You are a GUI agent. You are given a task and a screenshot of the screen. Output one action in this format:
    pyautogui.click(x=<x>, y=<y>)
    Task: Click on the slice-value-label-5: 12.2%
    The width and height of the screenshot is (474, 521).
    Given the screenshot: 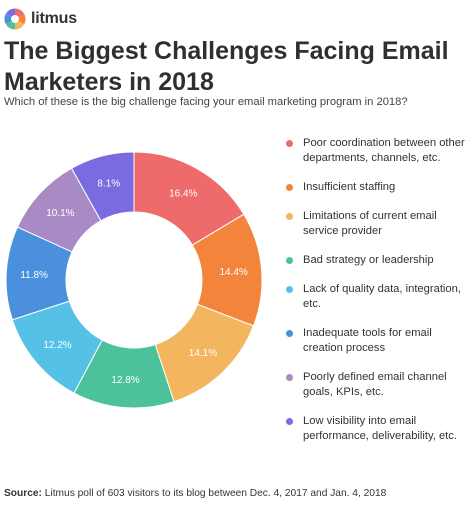 What is the action you would take?
    pyautogui.click(x=57, y=345)
    